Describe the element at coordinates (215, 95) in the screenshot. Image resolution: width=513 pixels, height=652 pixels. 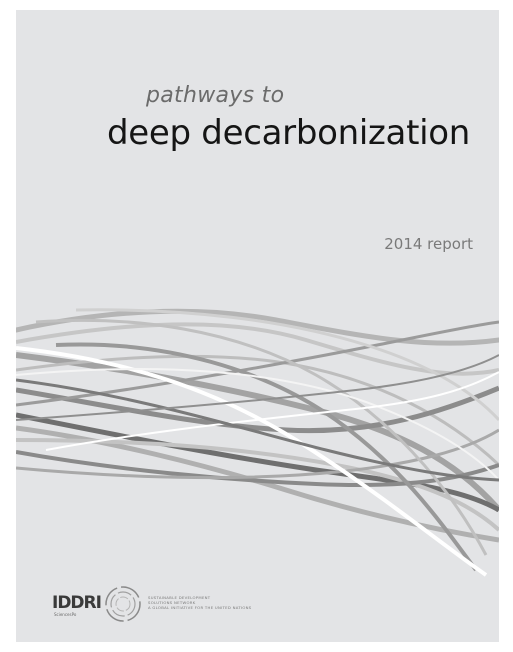
I see `title-pathways-to: pathways to` at that location.